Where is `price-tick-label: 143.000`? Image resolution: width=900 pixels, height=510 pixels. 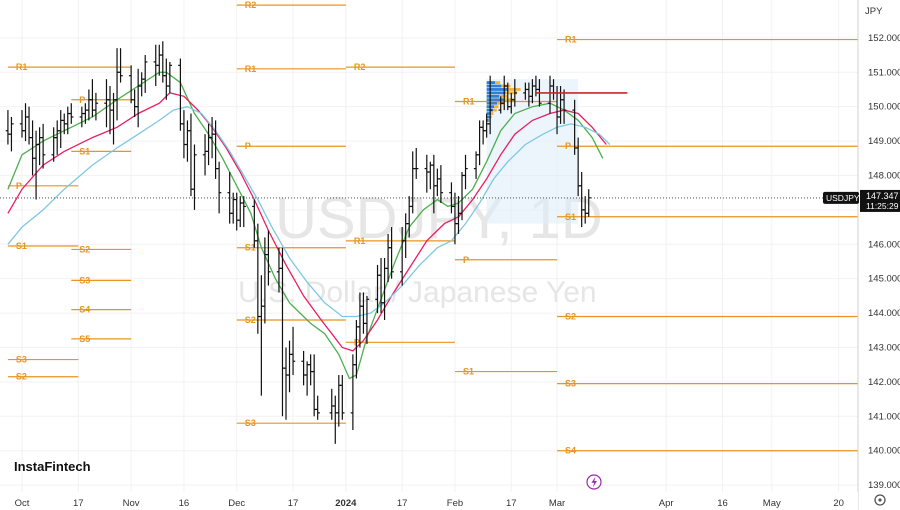 price-tick-label: 143.000 is located at coordinates (884, 347).